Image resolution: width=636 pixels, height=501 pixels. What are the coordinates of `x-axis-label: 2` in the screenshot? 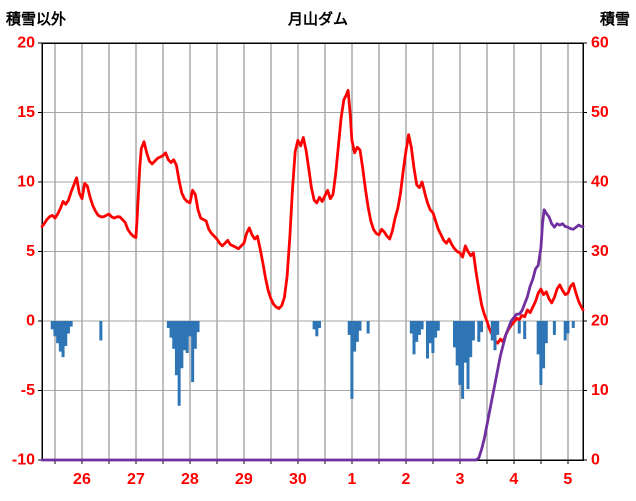 It's located at (405, 479).